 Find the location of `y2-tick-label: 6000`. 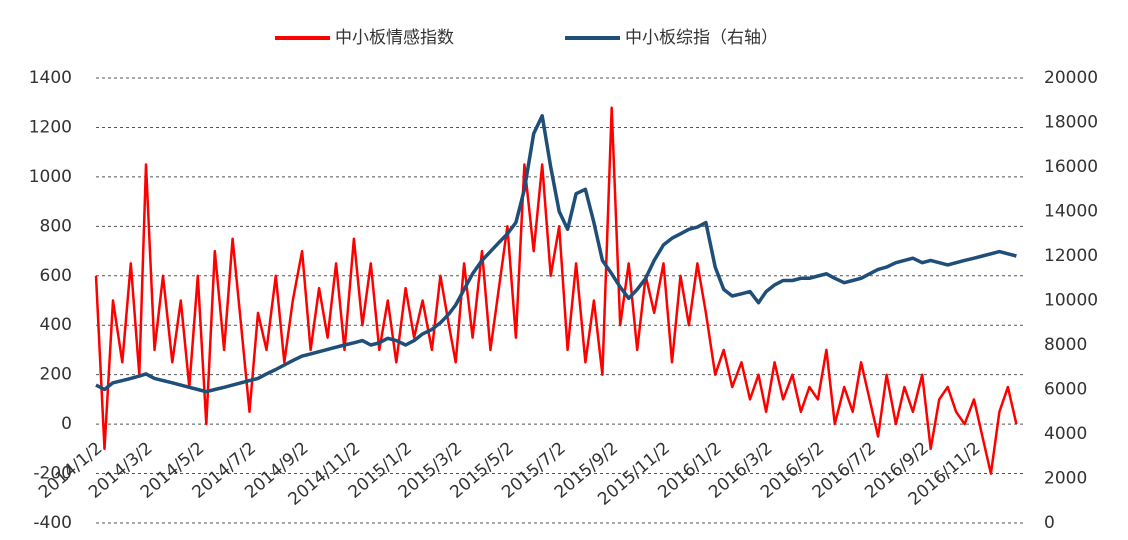

y2-tick-label: 6000 is located at coordinates (1065, 390).